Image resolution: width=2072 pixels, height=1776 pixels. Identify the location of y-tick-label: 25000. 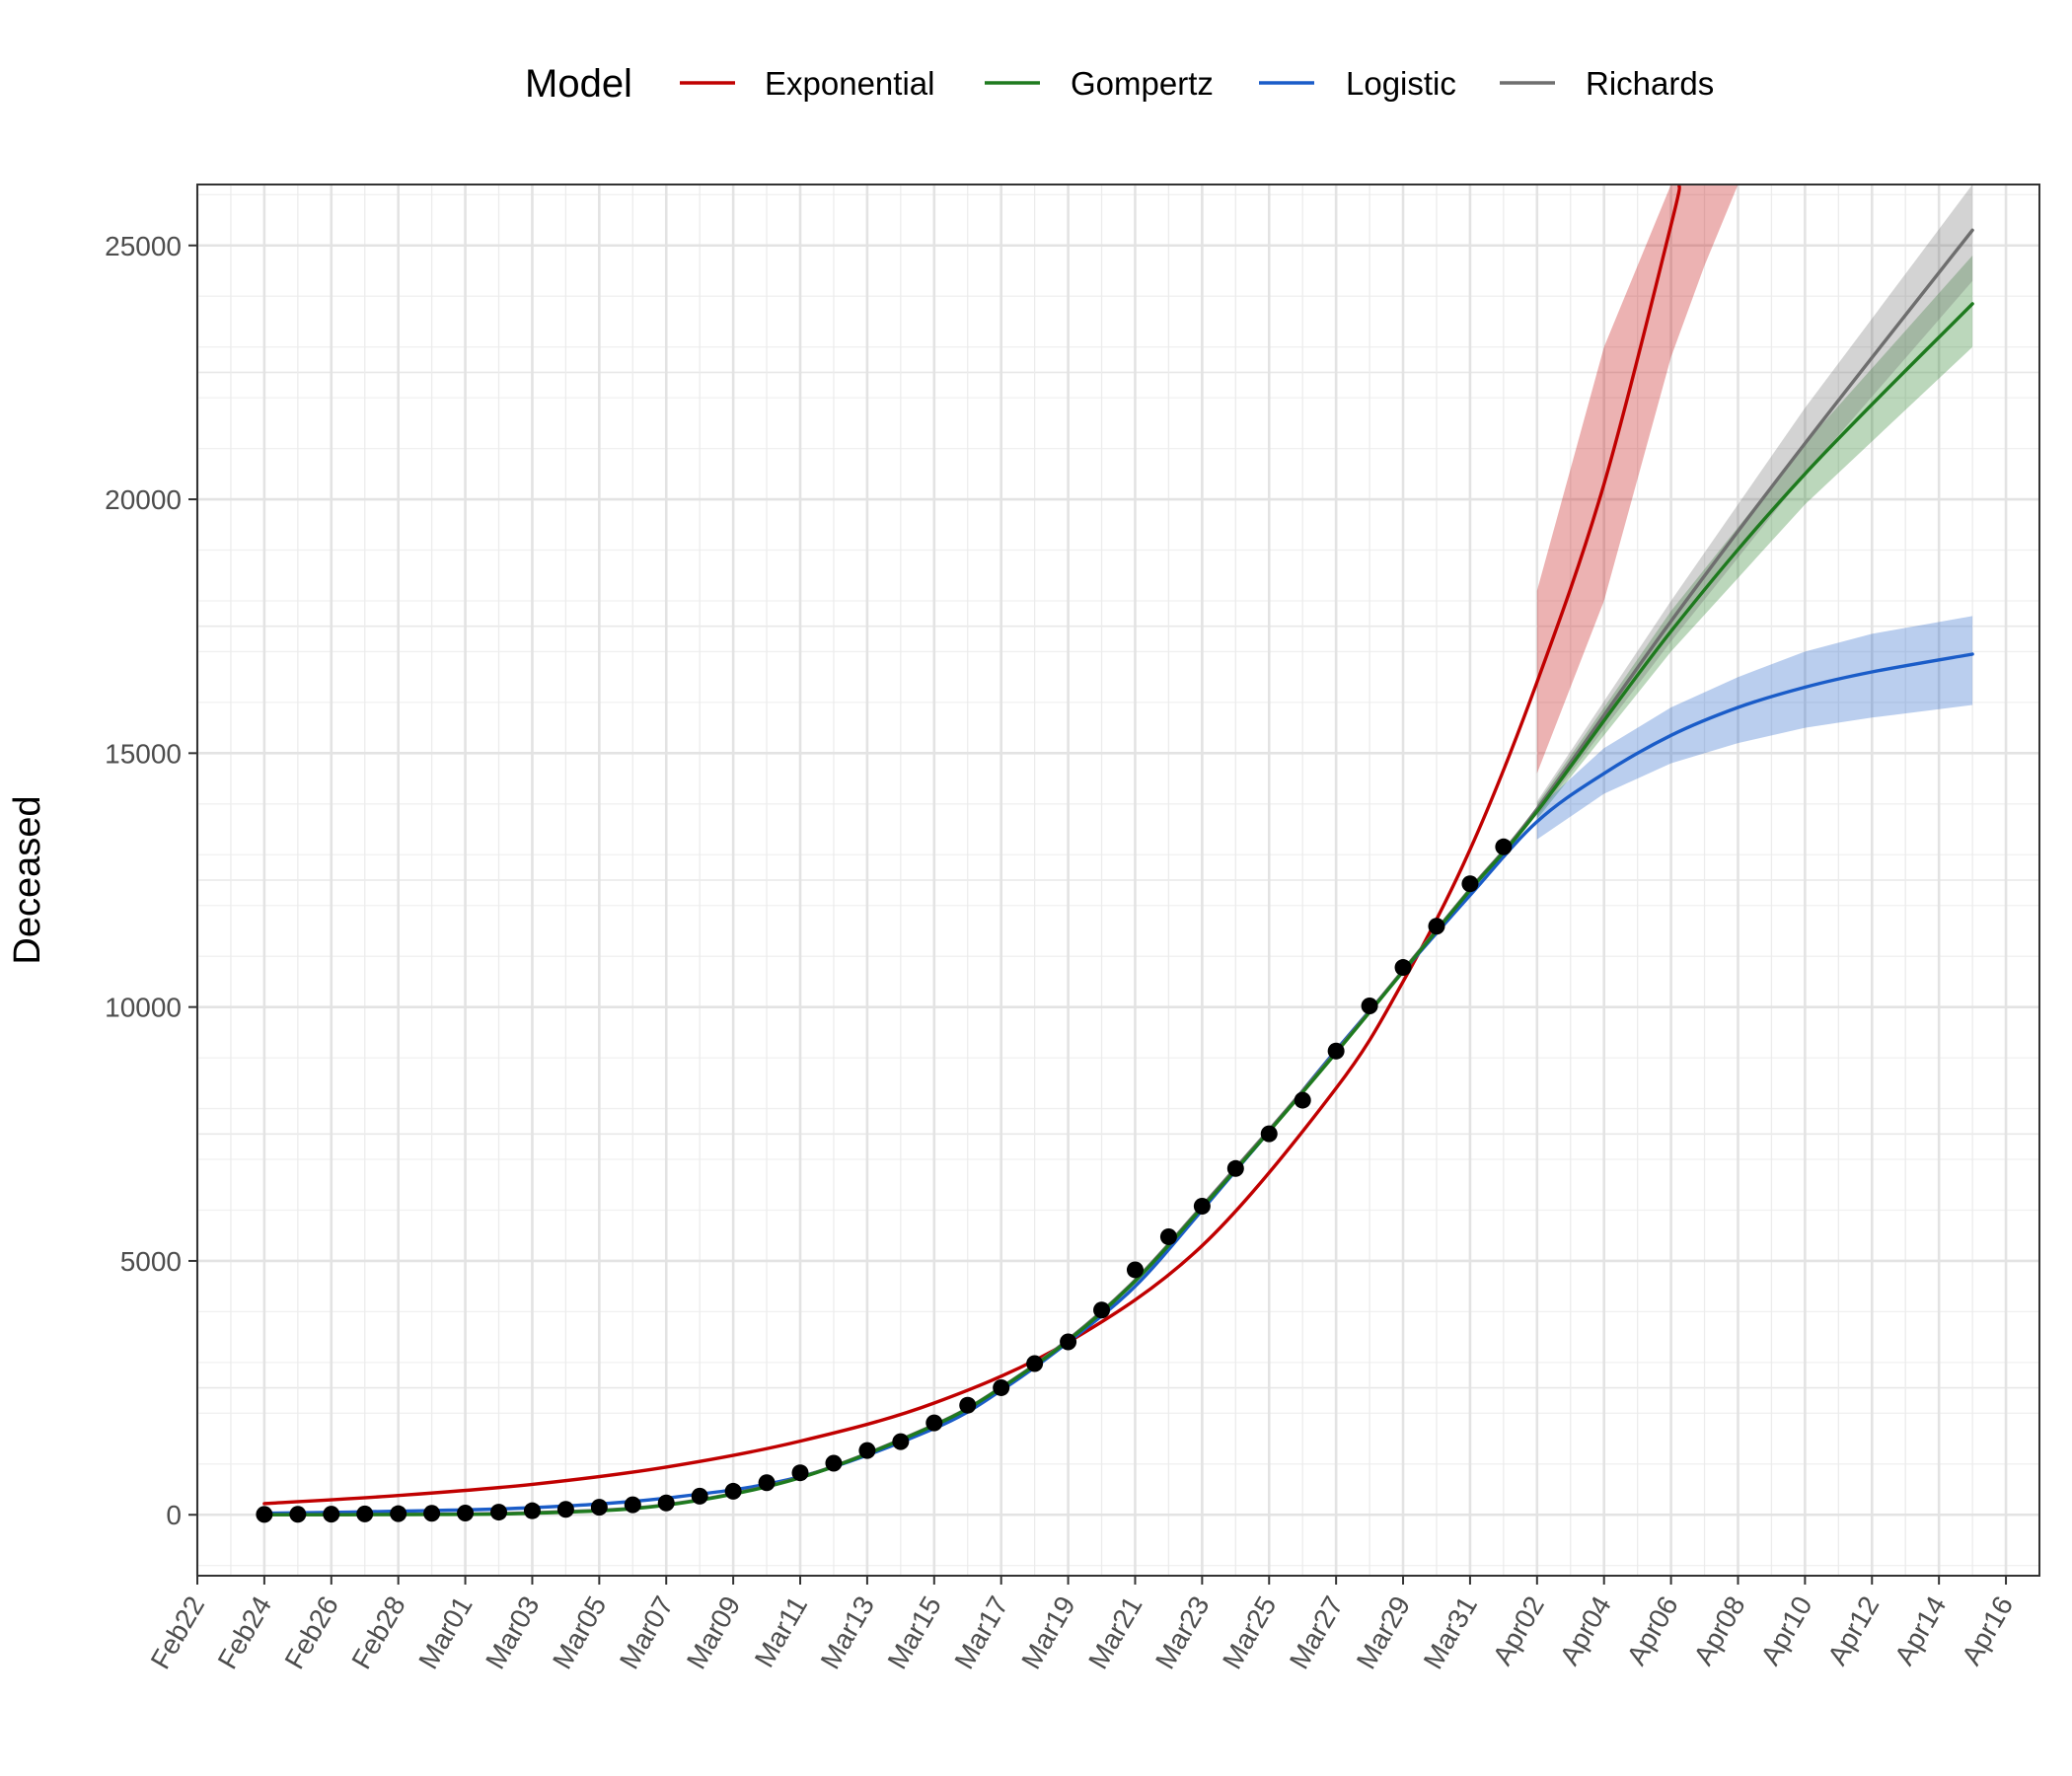
(143, 246).